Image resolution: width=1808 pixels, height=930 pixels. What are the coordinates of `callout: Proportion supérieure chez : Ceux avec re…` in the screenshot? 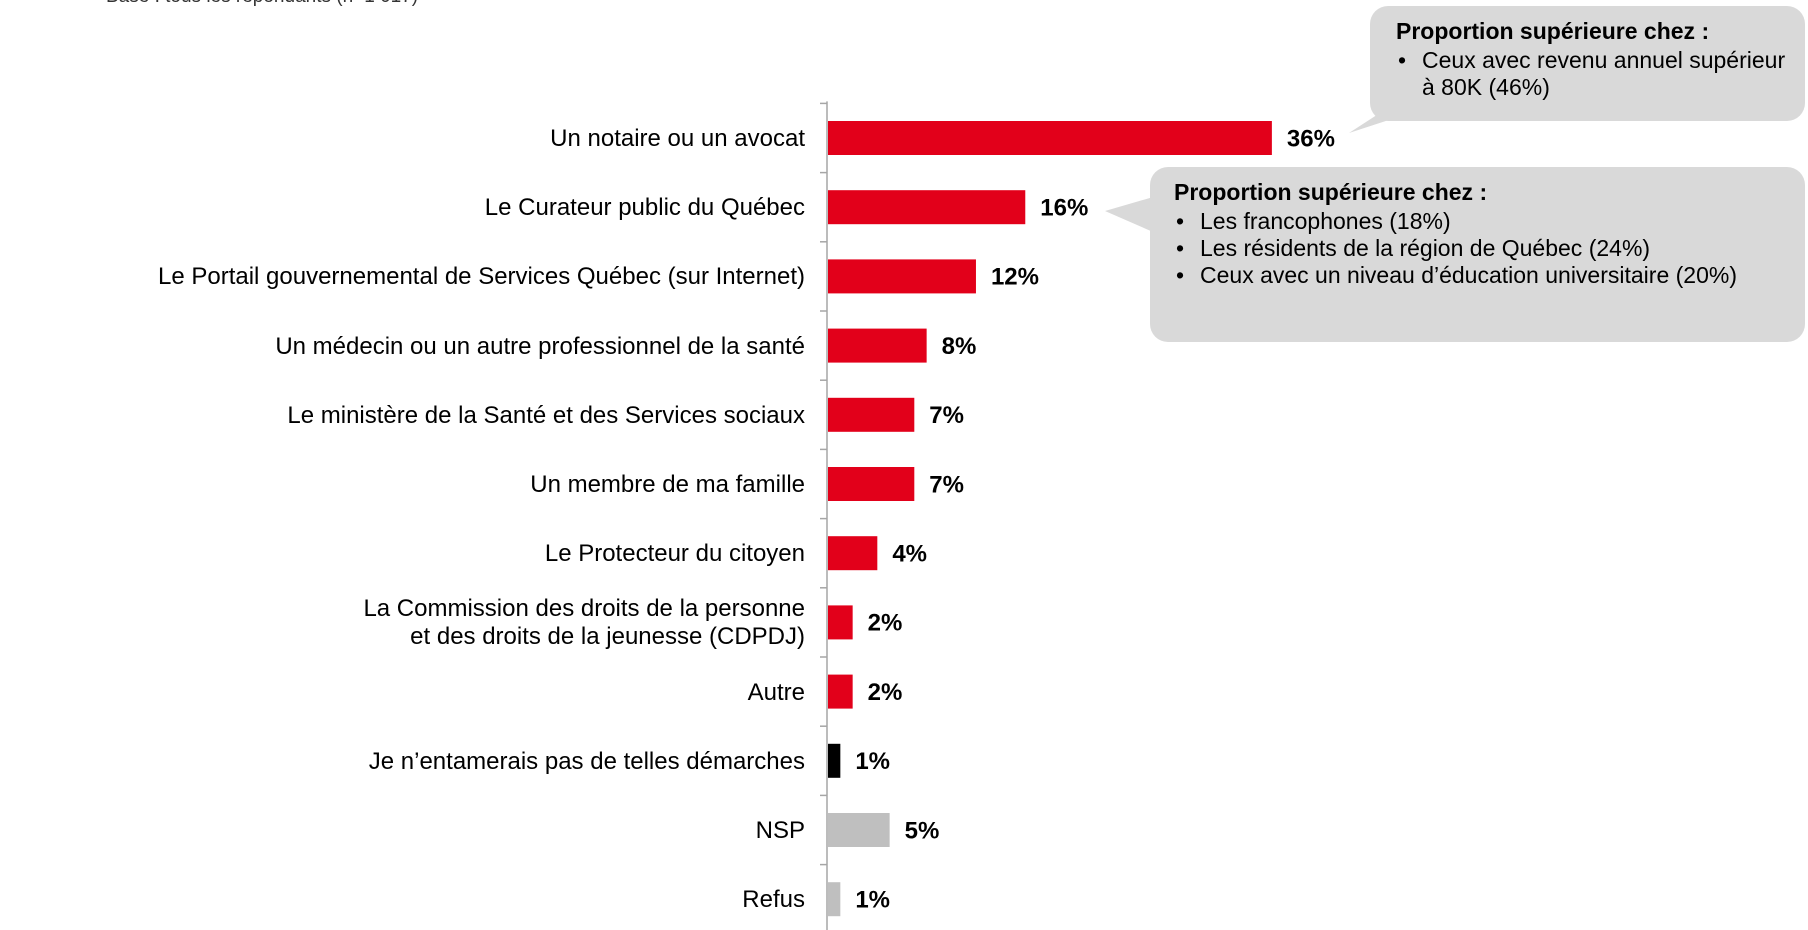 It's located at (1587, 63).